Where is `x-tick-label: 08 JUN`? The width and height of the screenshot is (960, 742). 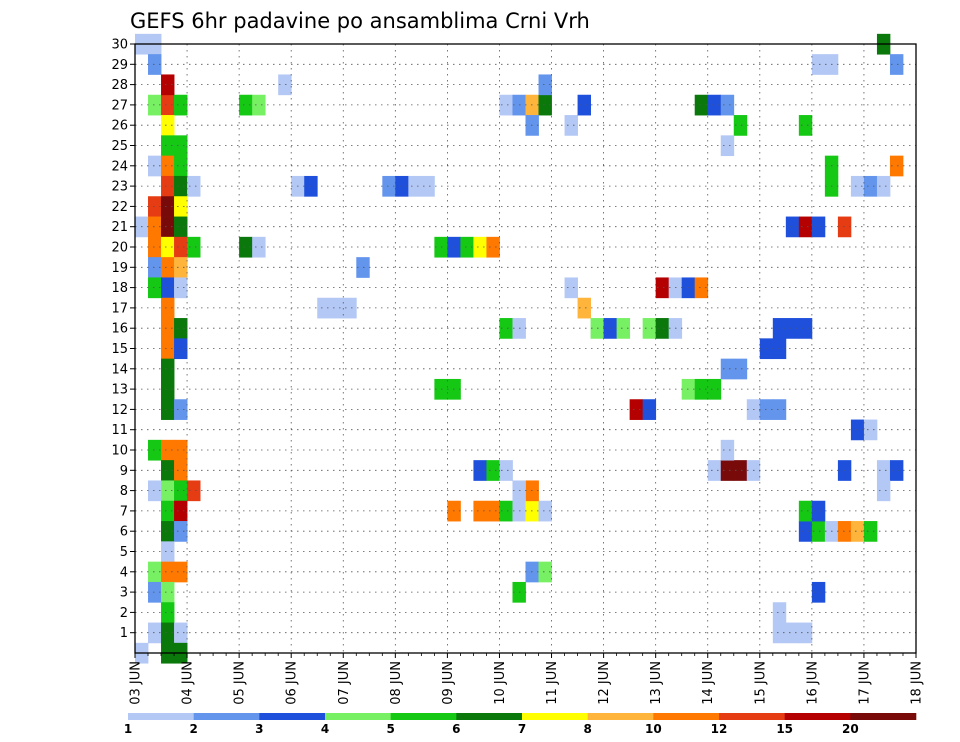
x-tick-label: 08 JUN is located at coordinates (396, 683).